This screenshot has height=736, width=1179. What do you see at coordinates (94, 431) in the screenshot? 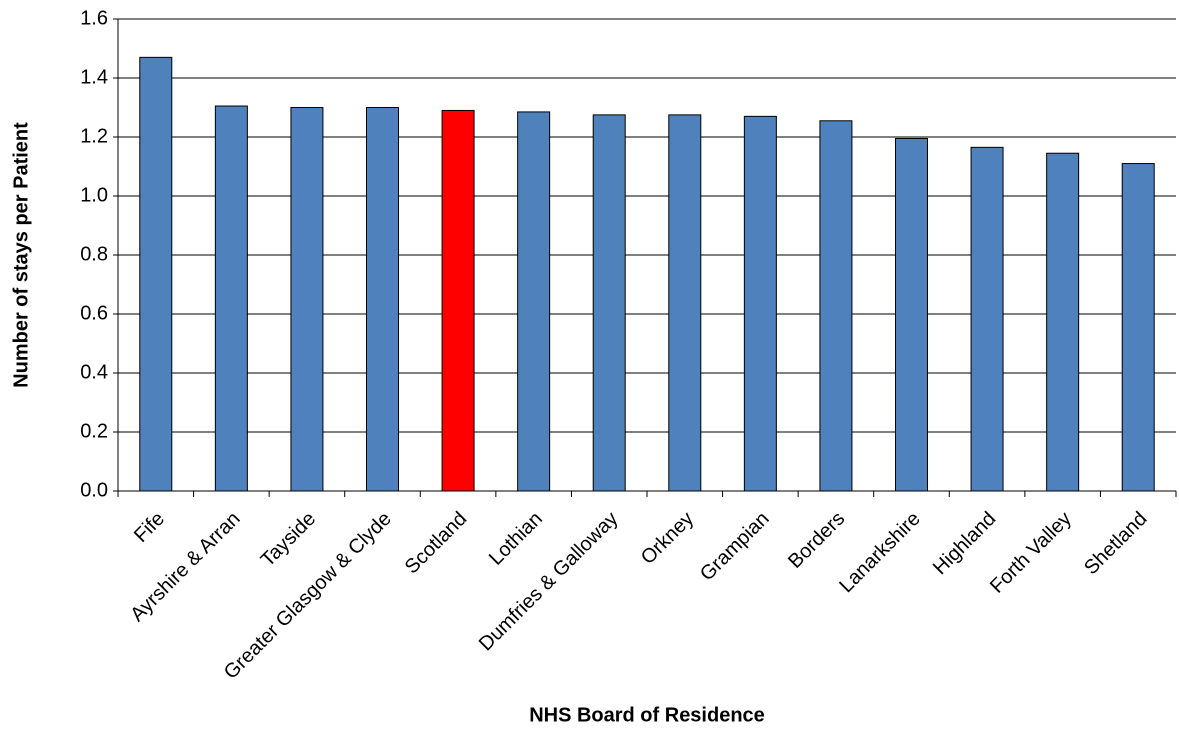
I see `y-tick-label: 0.2` at bounding box center [94, 431].